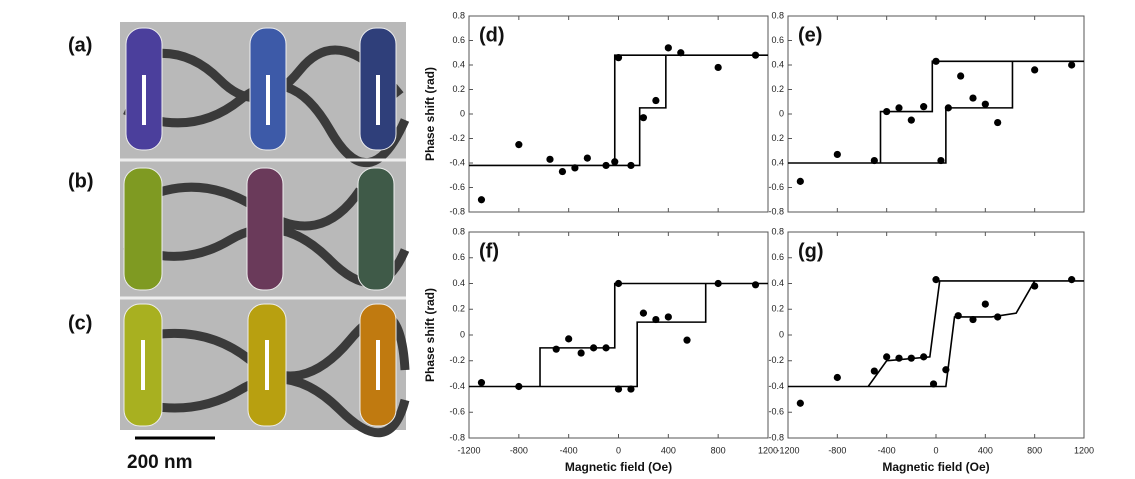 The width and height of the screenshot is (1135, 479). I want to click on x-tick-label: -1200, so click(468, 450).